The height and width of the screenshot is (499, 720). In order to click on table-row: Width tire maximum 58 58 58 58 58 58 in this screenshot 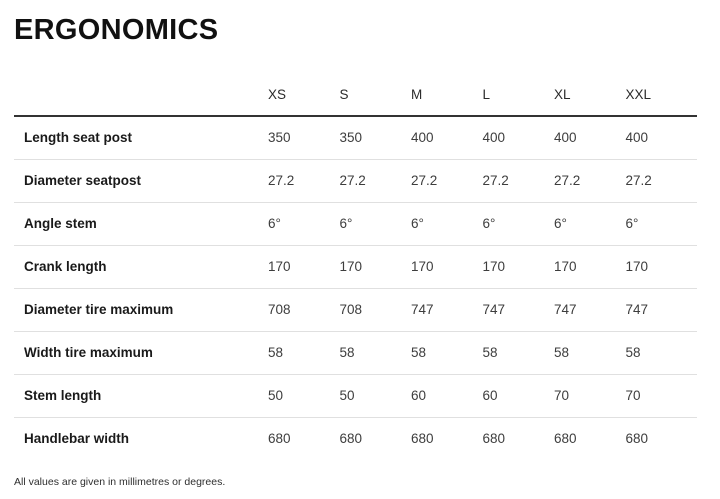, I will do `click(355, 353)`.